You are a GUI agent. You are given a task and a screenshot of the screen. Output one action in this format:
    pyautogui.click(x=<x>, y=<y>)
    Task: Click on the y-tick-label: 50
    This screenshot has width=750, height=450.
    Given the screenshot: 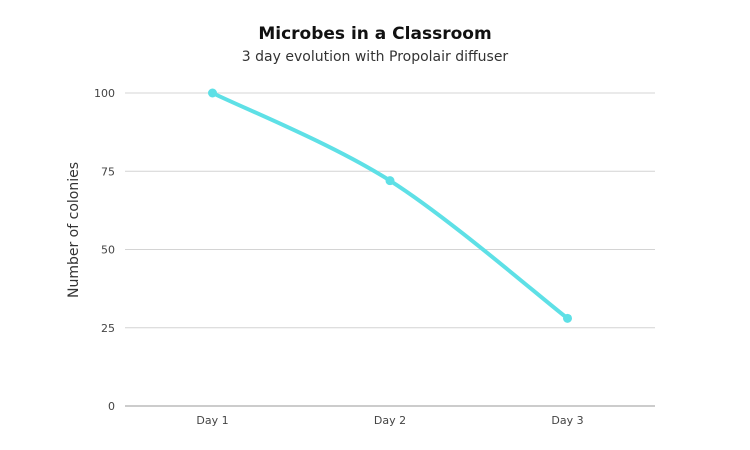 What is the action you would take?
    pyautogui.click(x=108, y=250)
    